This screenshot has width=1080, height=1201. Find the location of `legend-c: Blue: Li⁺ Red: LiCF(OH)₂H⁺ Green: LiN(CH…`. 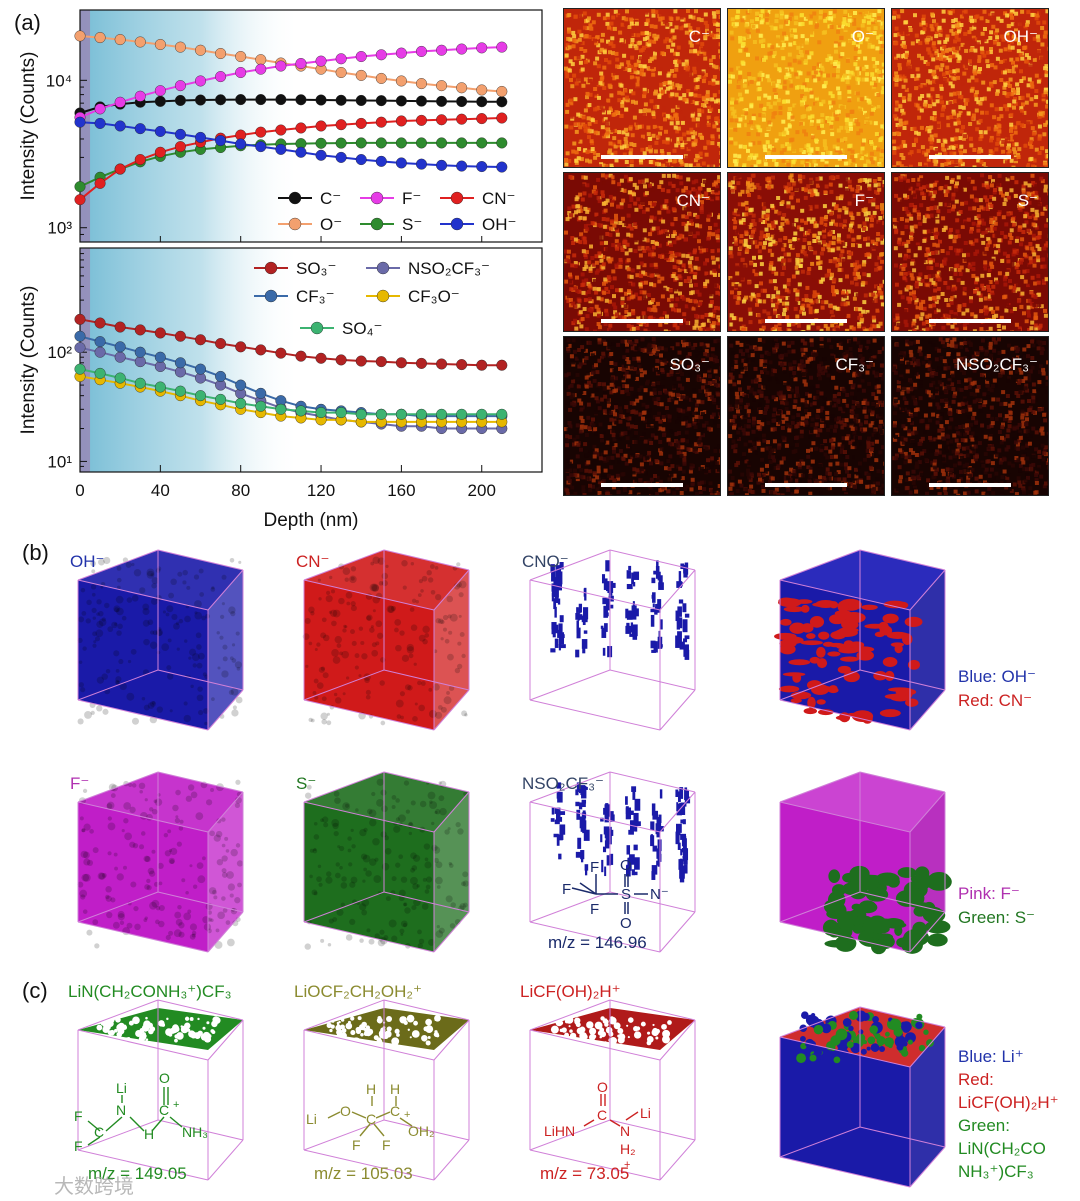

legend-c: Blue: Li⁺ Red: LiCF(OH)₂H⁺ Green: LiN(CH… is located at coordinates (1008, 1114).